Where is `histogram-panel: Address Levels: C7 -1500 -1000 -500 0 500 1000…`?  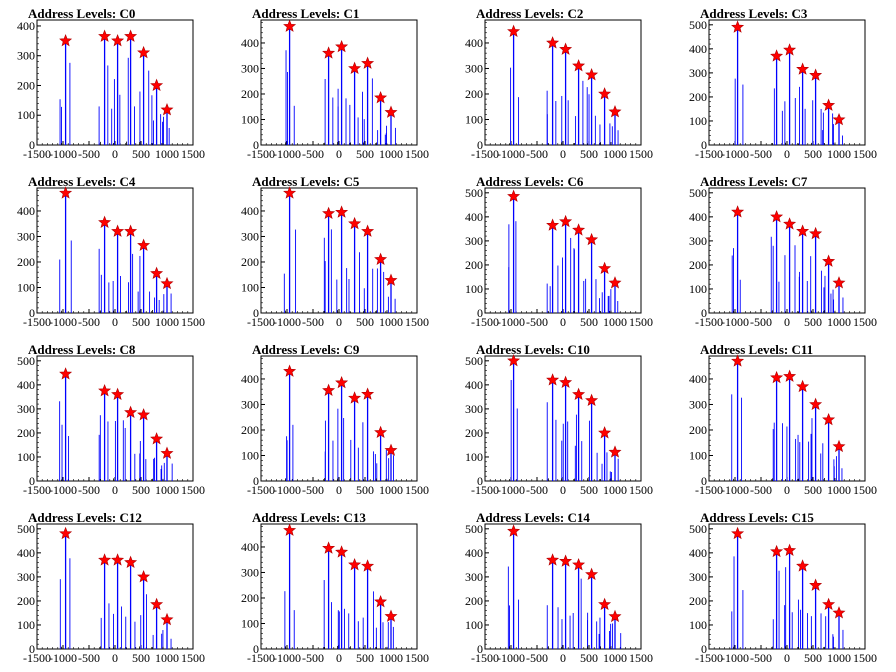 histogram-panel: Address Levels: C7 -1500 -1000 -500 0 500 1000… is located at coordinates (784, 252).